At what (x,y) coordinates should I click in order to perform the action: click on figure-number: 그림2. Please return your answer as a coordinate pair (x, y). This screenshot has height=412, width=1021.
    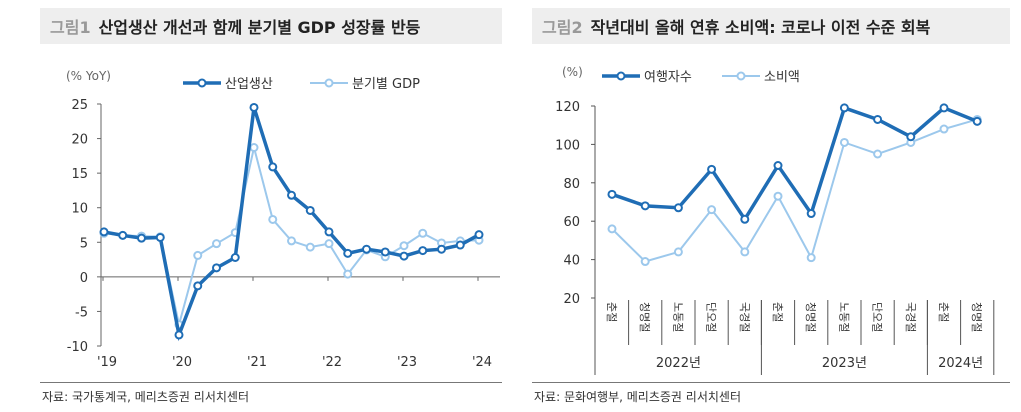
    Looking at the image, I should click on (562, 27).